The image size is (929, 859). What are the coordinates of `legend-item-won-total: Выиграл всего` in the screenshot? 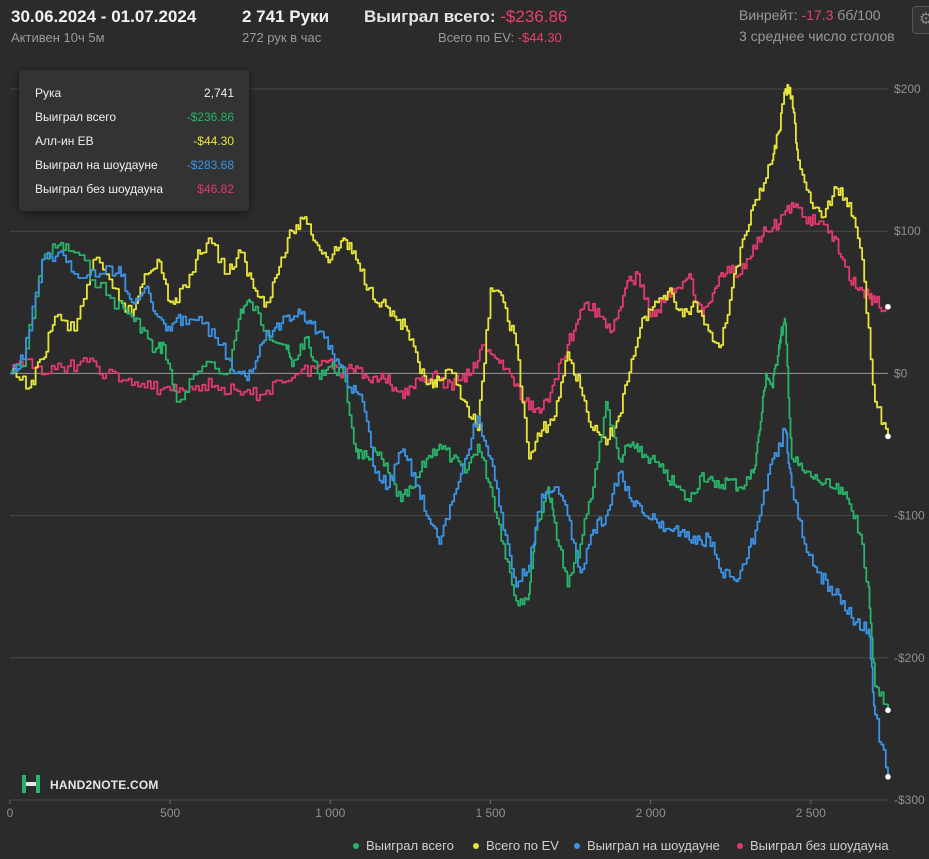 It's located at (403, 845).